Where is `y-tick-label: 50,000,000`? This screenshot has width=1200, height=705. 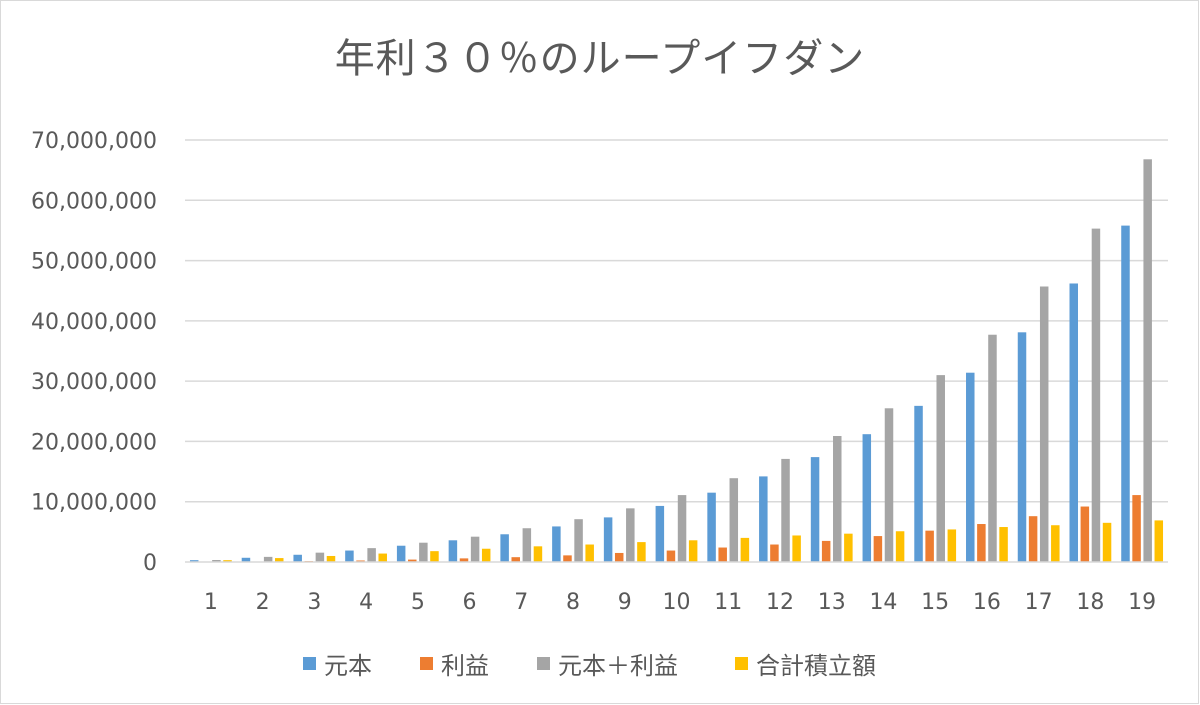 y-tick-label: 50,000,000 is located at coordinates (94, 262).